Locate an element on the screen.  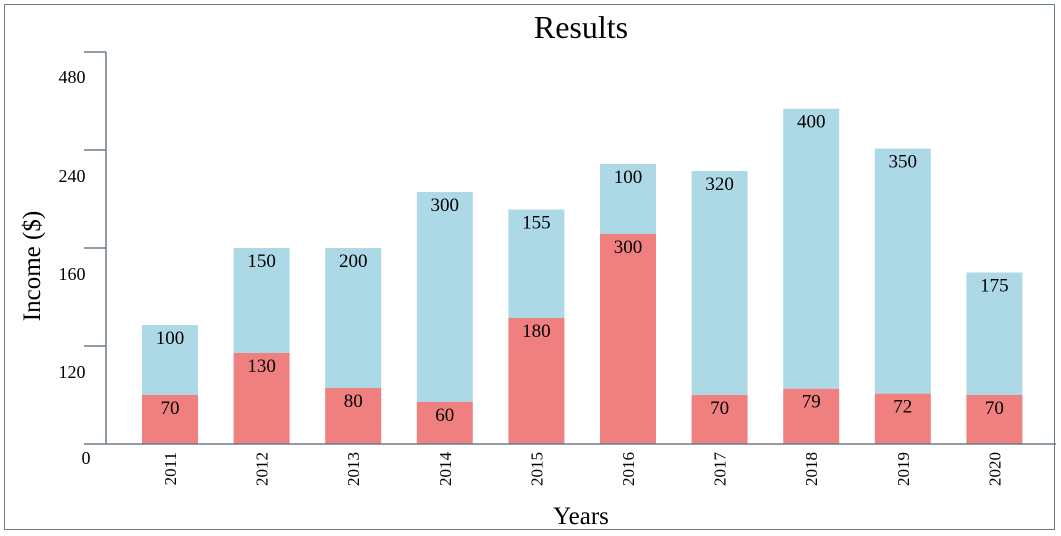
data-label-2013-series-1: 80 is located at coordinates (353, 401).